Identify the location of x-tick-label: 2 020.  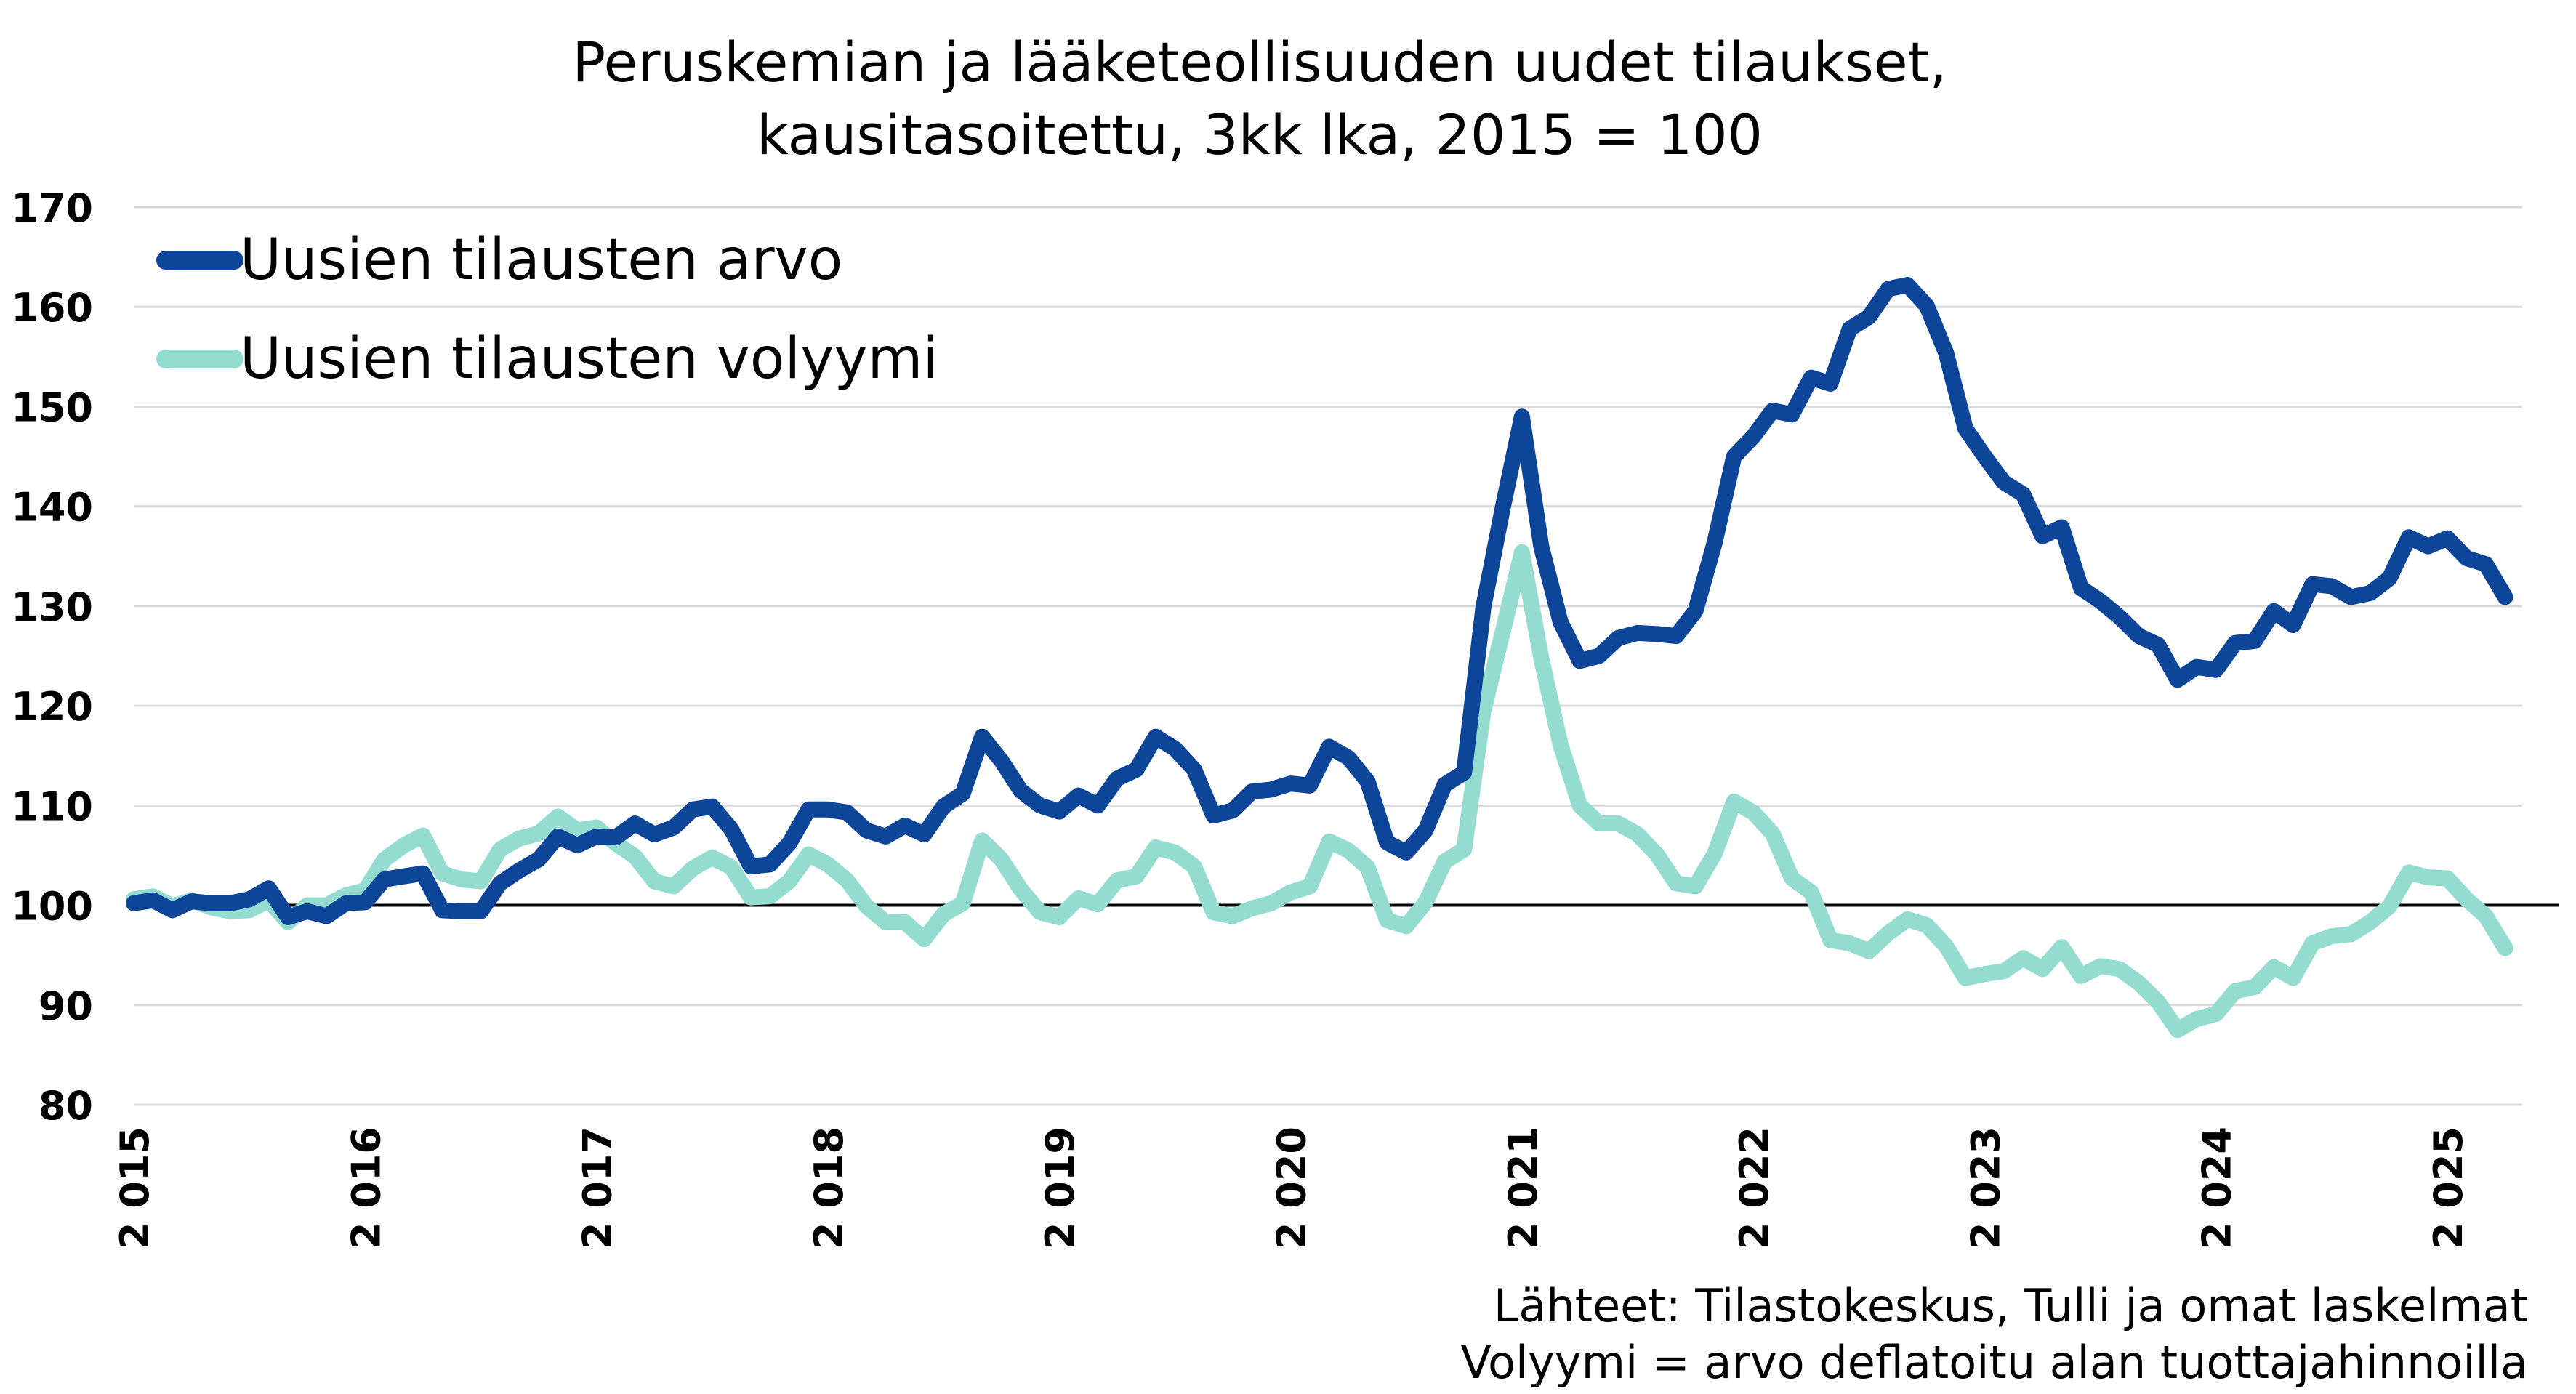
(1292, 1188).